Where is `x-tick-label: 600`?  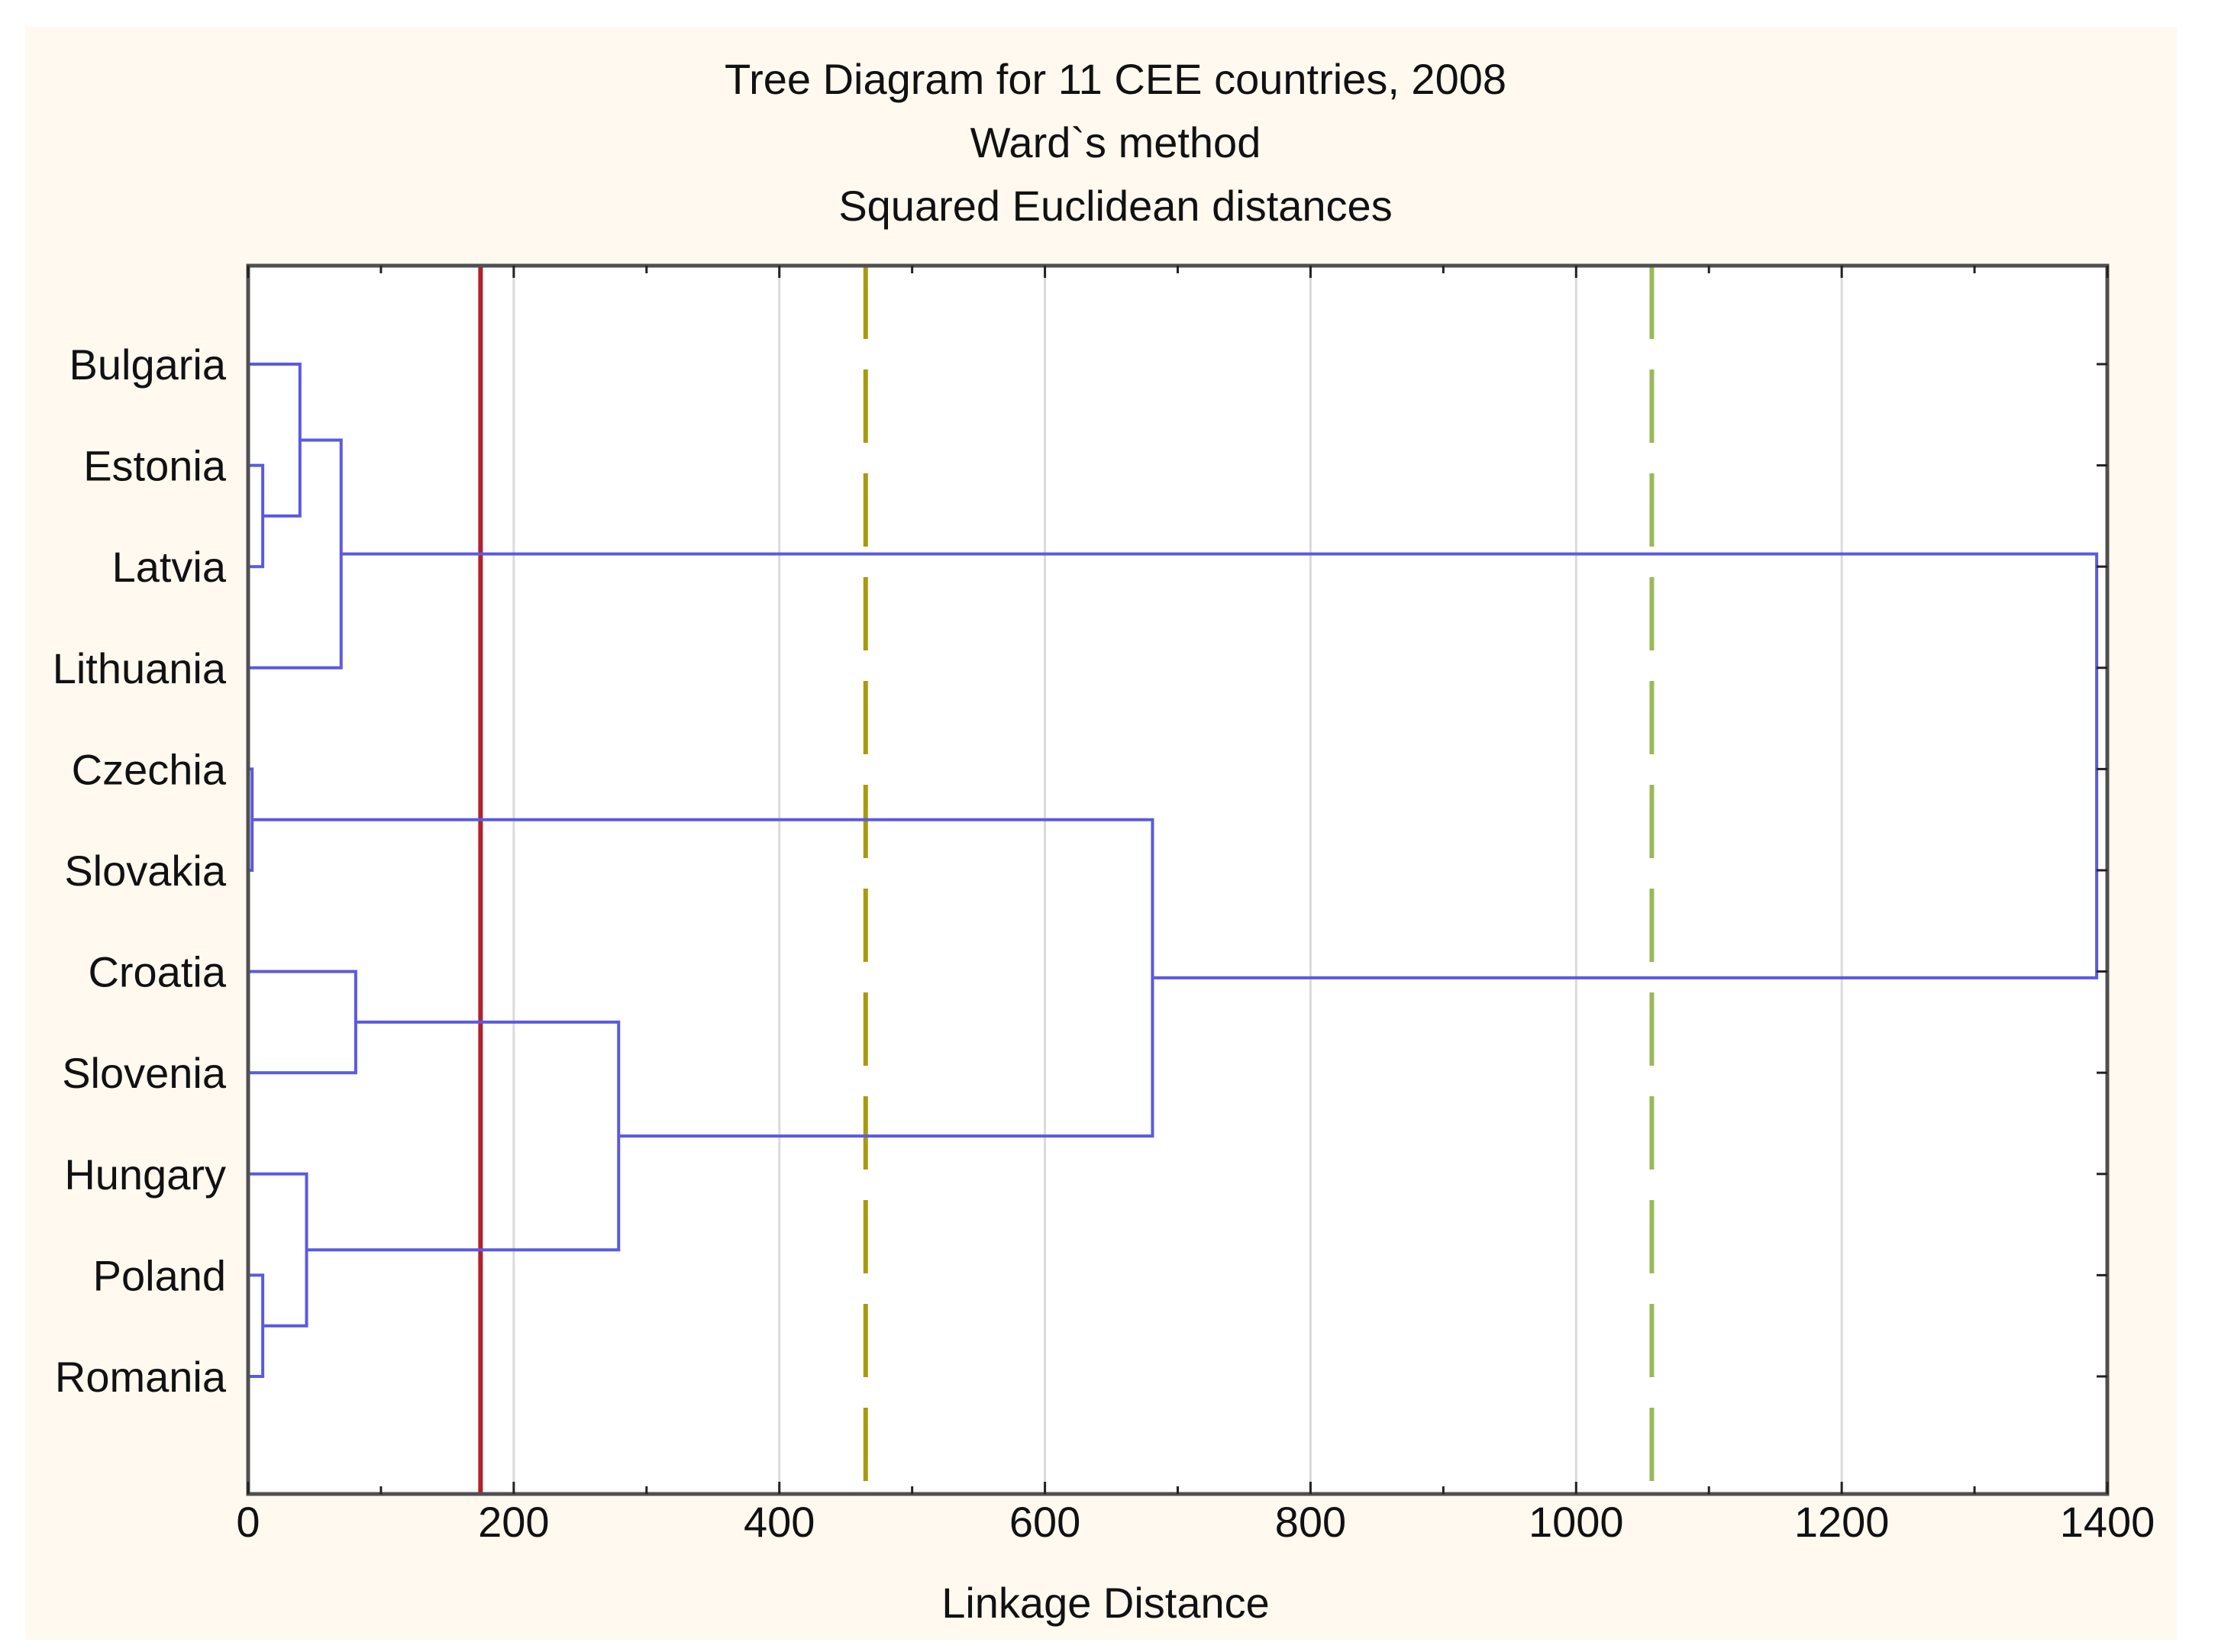 x-tick-label: 600 is located at coordinates (1044, 1522).